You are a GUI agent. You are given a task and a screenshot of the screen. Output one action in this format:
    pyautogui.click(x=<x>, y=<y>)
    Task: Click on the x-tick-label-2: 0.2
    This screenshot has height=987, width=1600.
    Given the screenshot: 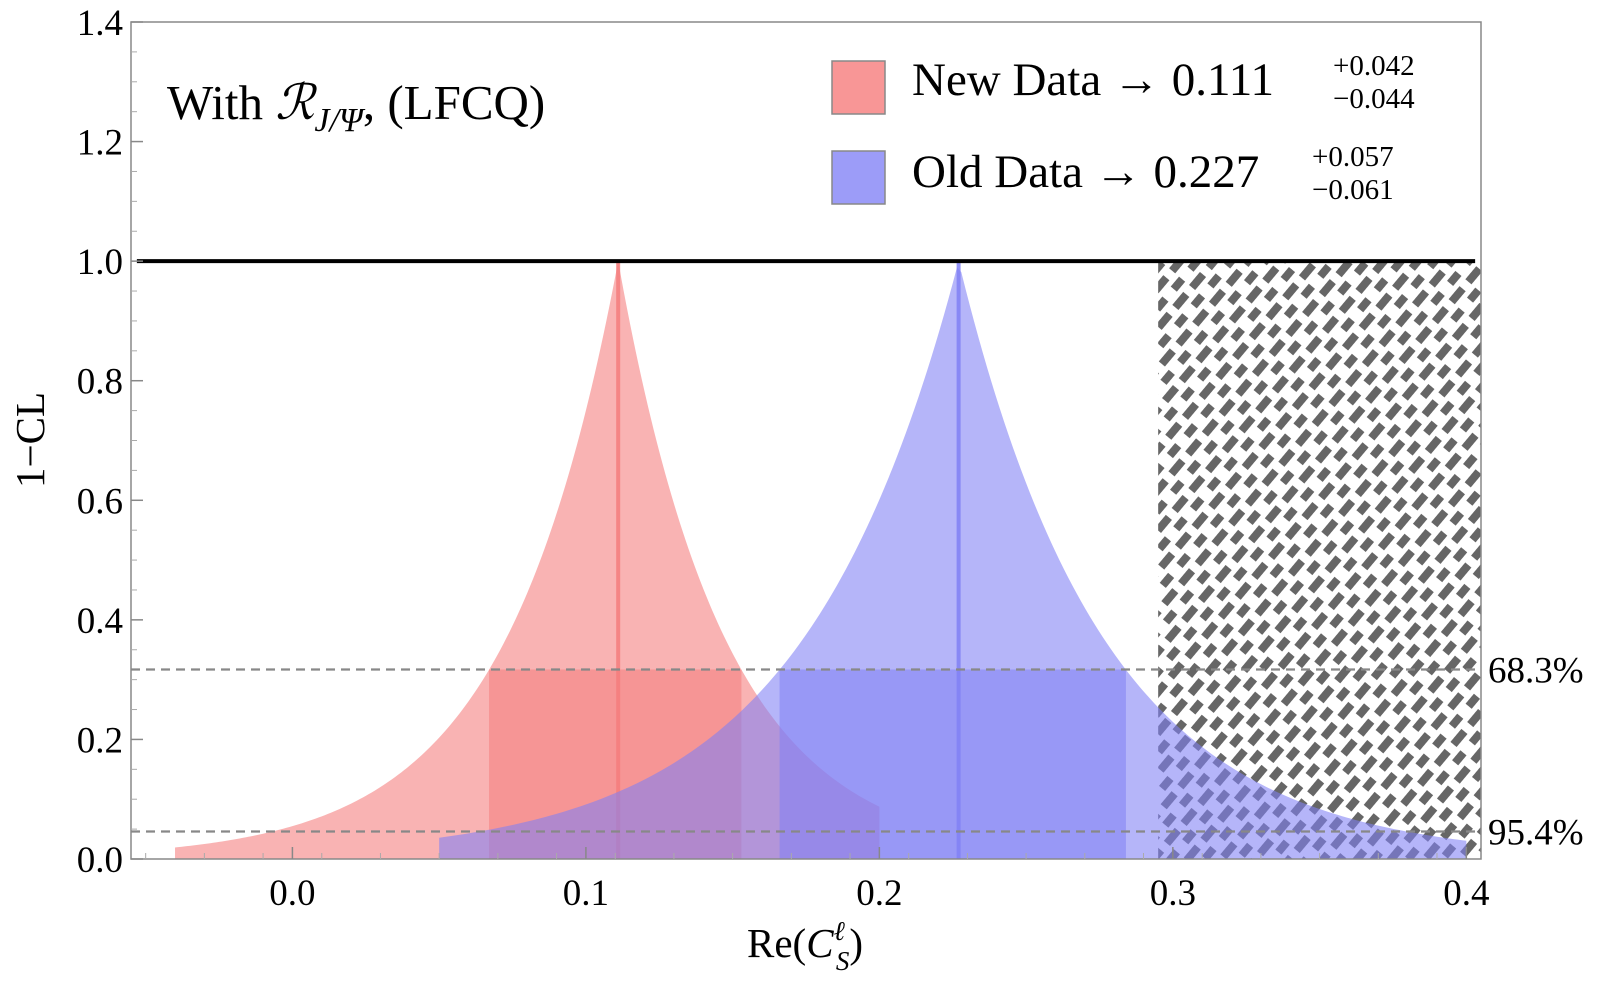 What is the action you would take?
    pyautogui.click(x=879, y=893)
    